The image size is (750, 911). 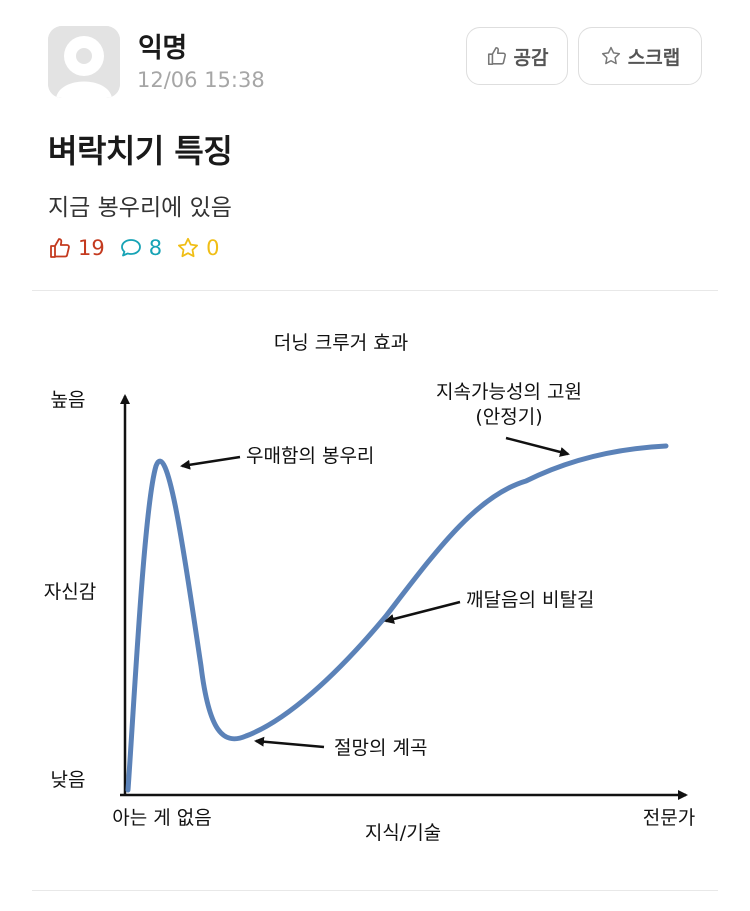 What do you see at coordinates (130, 248) in the screenshot?
I see `speech-bubble-icon` at bounding box center [130, 248].